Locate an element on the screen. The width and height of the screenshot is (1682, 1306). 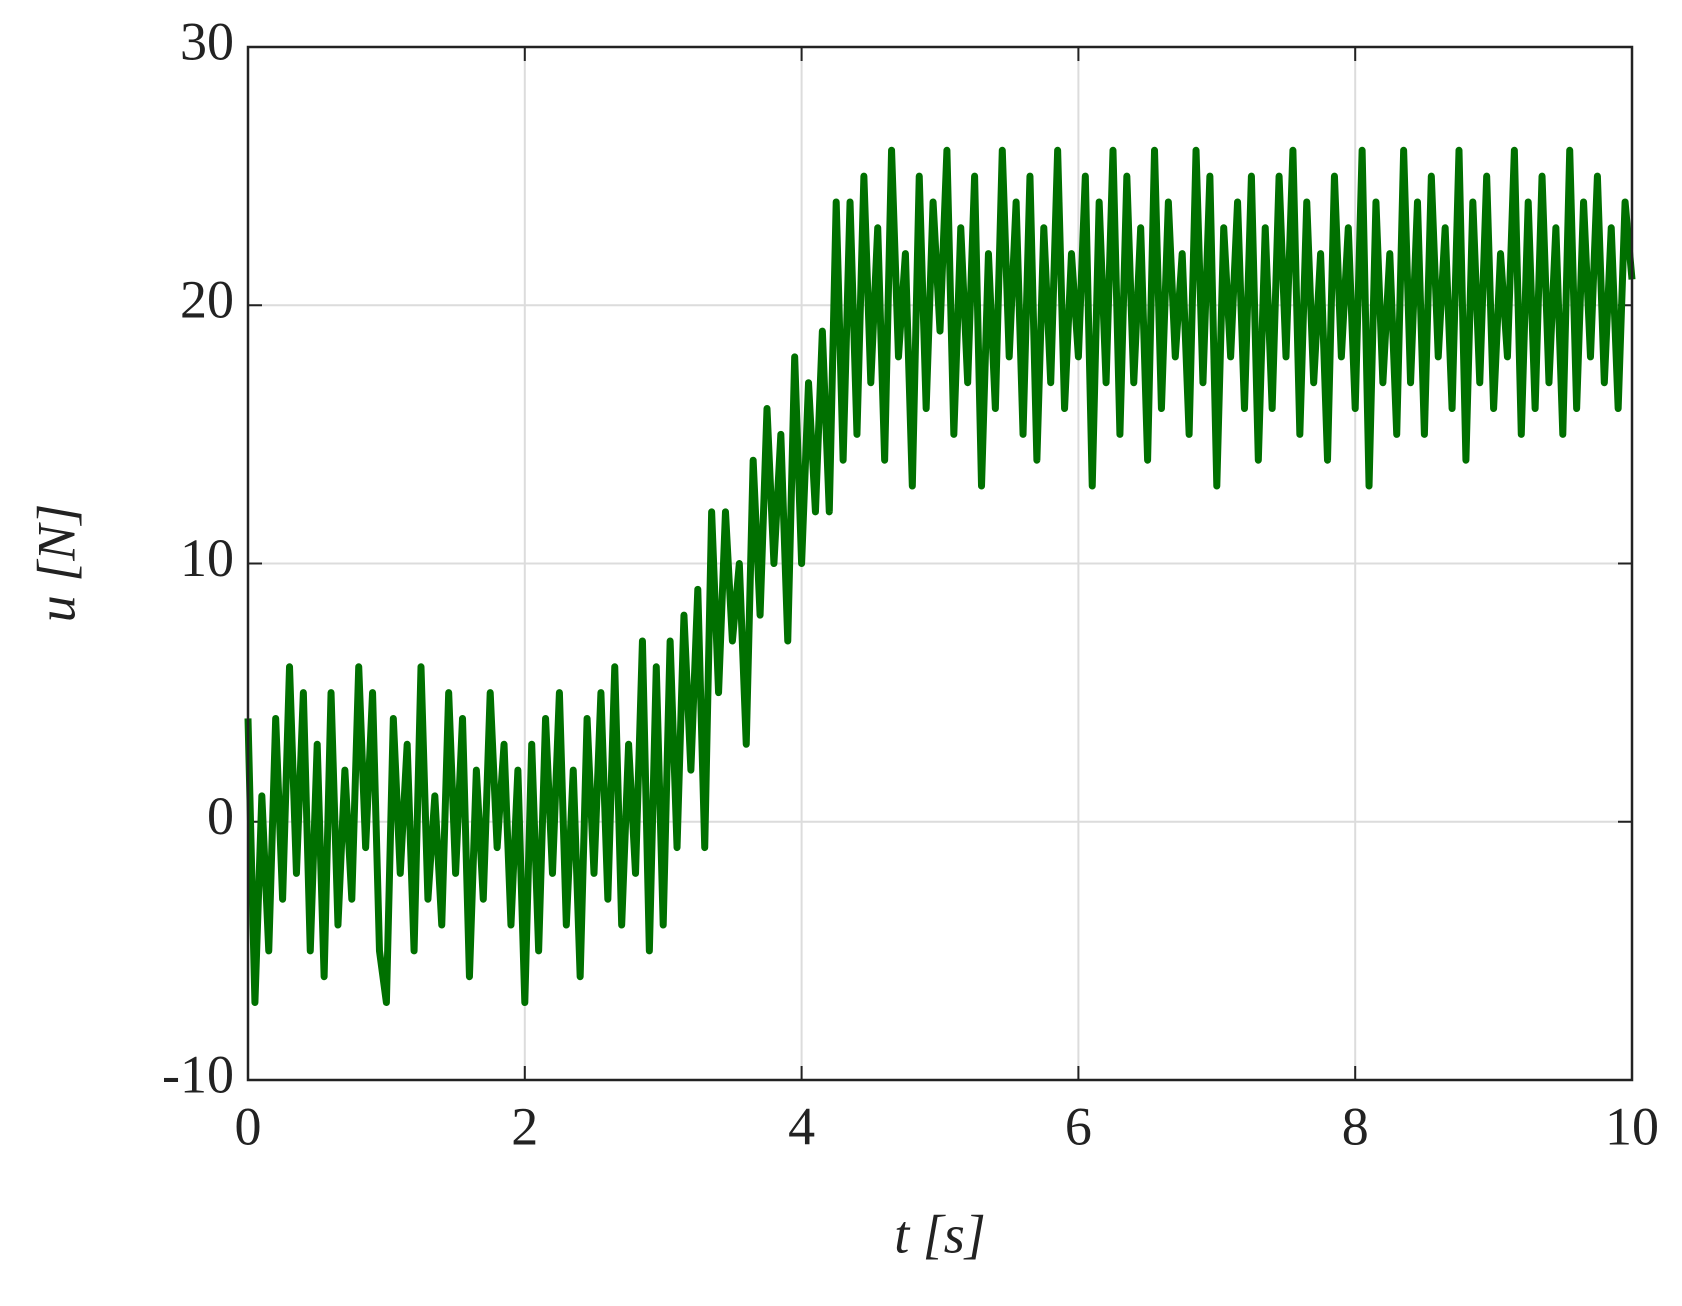
y-tick-label: -10 is located at coordinates (198, 1074).